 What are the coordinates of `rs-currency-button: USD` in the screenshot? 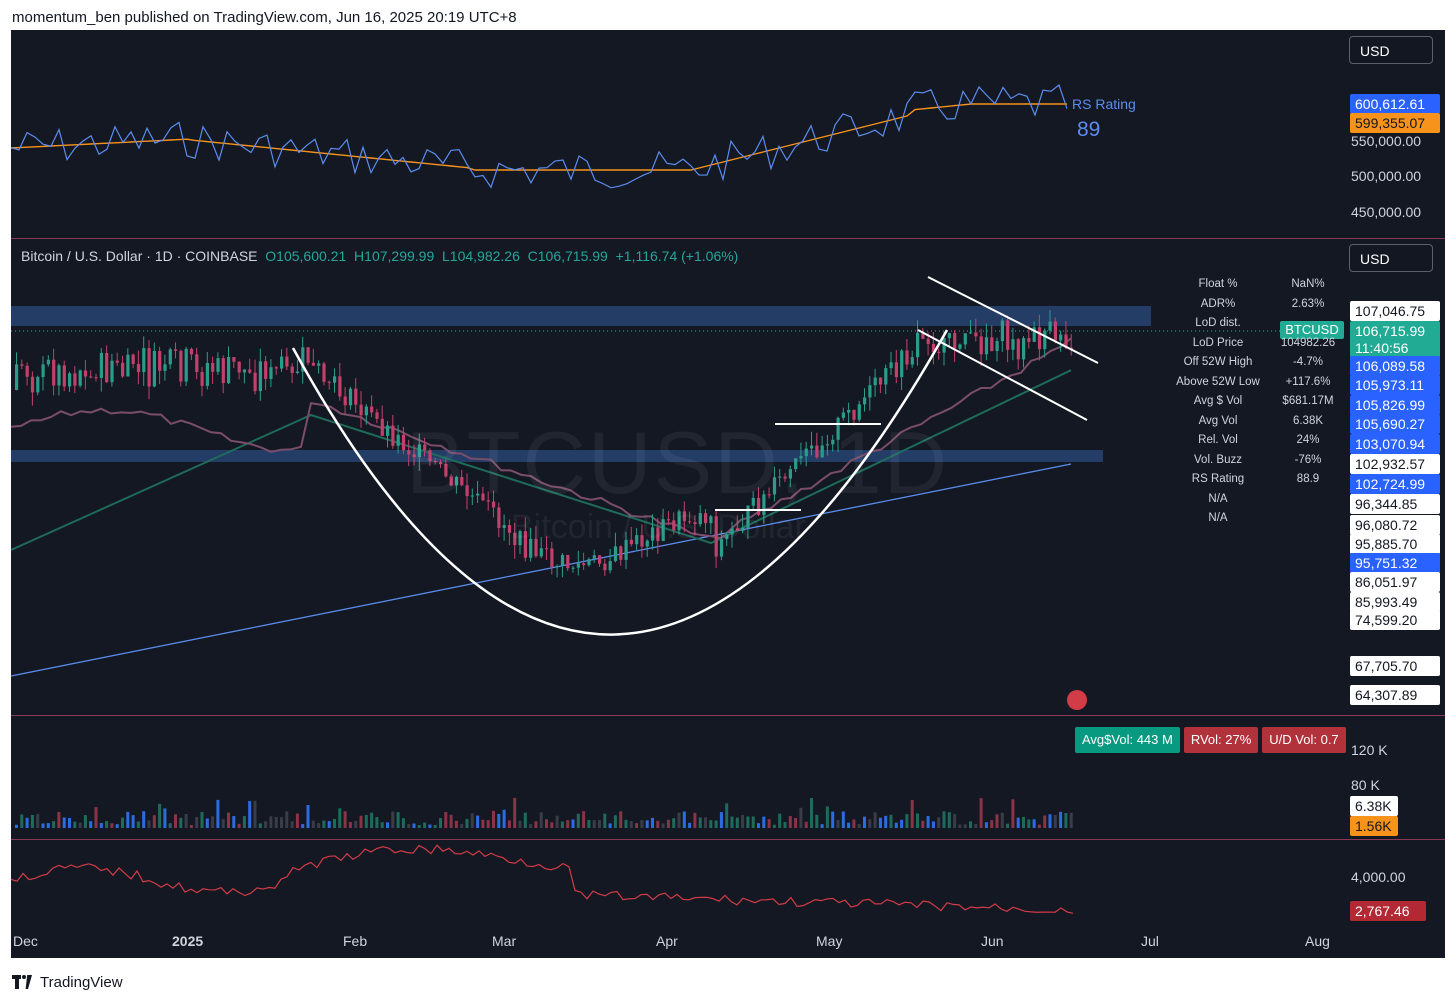 It's located at (1391, 50).